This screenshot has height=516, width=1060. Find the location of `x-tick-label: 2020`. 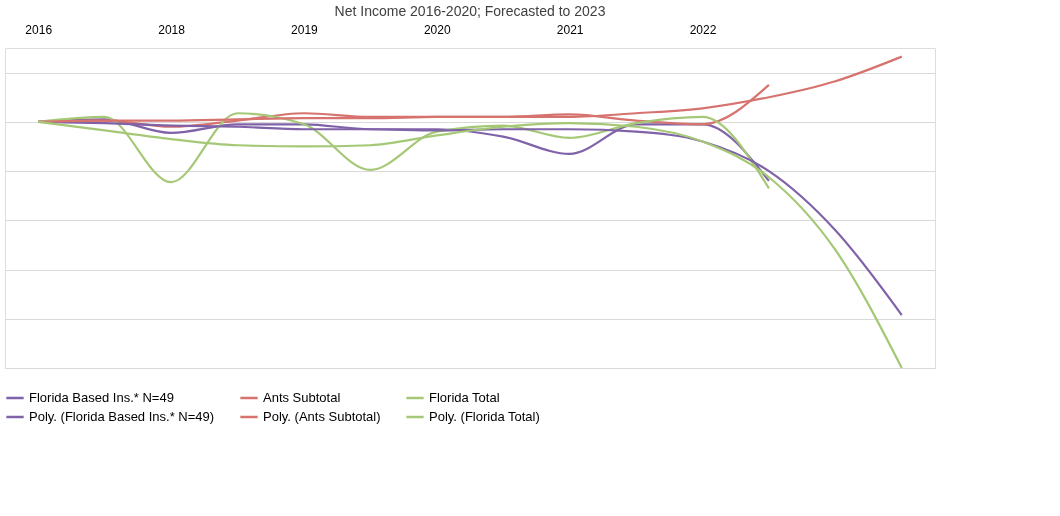

x-tick-label: 2020 is located at coordinates (437, 29).